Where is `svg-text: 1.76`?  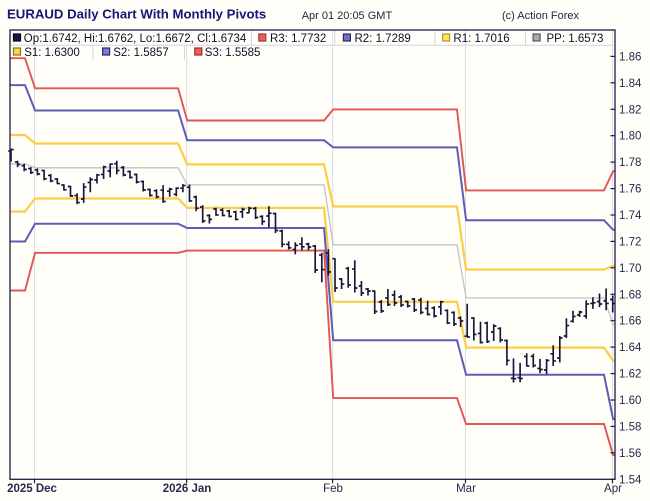 svg-text: 1.76 is located at coordinates (630, 190).